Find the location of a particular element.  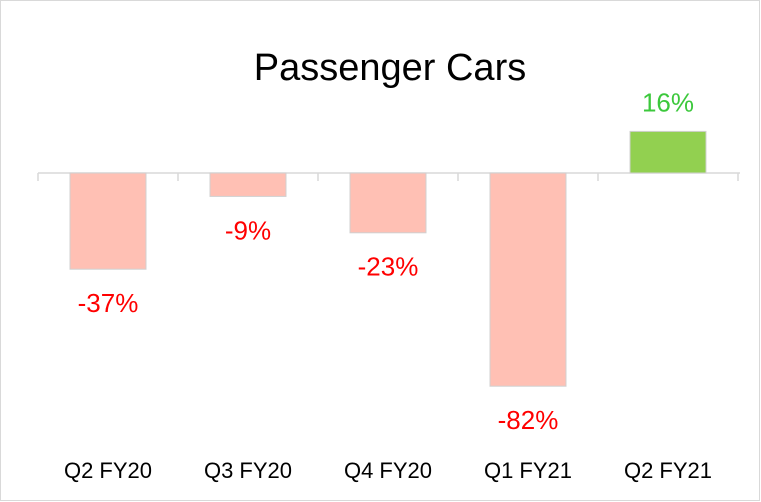

data-label: -82% is located at coordinates (528, 420).